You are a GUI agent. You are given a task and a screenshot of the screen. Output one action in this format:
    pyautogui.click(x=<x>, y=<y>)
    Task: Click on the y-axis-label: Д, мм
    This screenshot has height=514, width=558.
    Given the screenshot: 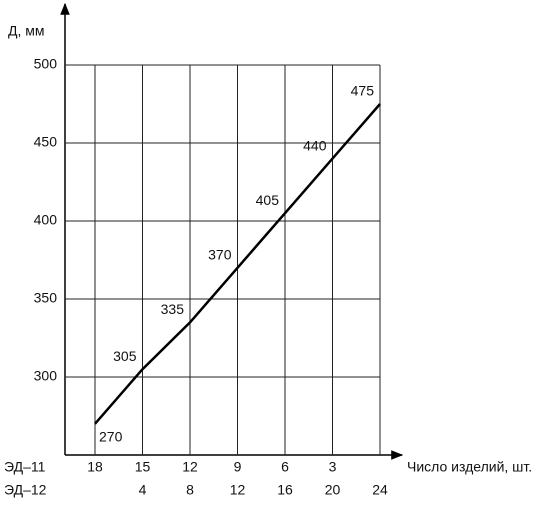 What is the action you would take?
    pyautogui.click(x=26, y=31)
    